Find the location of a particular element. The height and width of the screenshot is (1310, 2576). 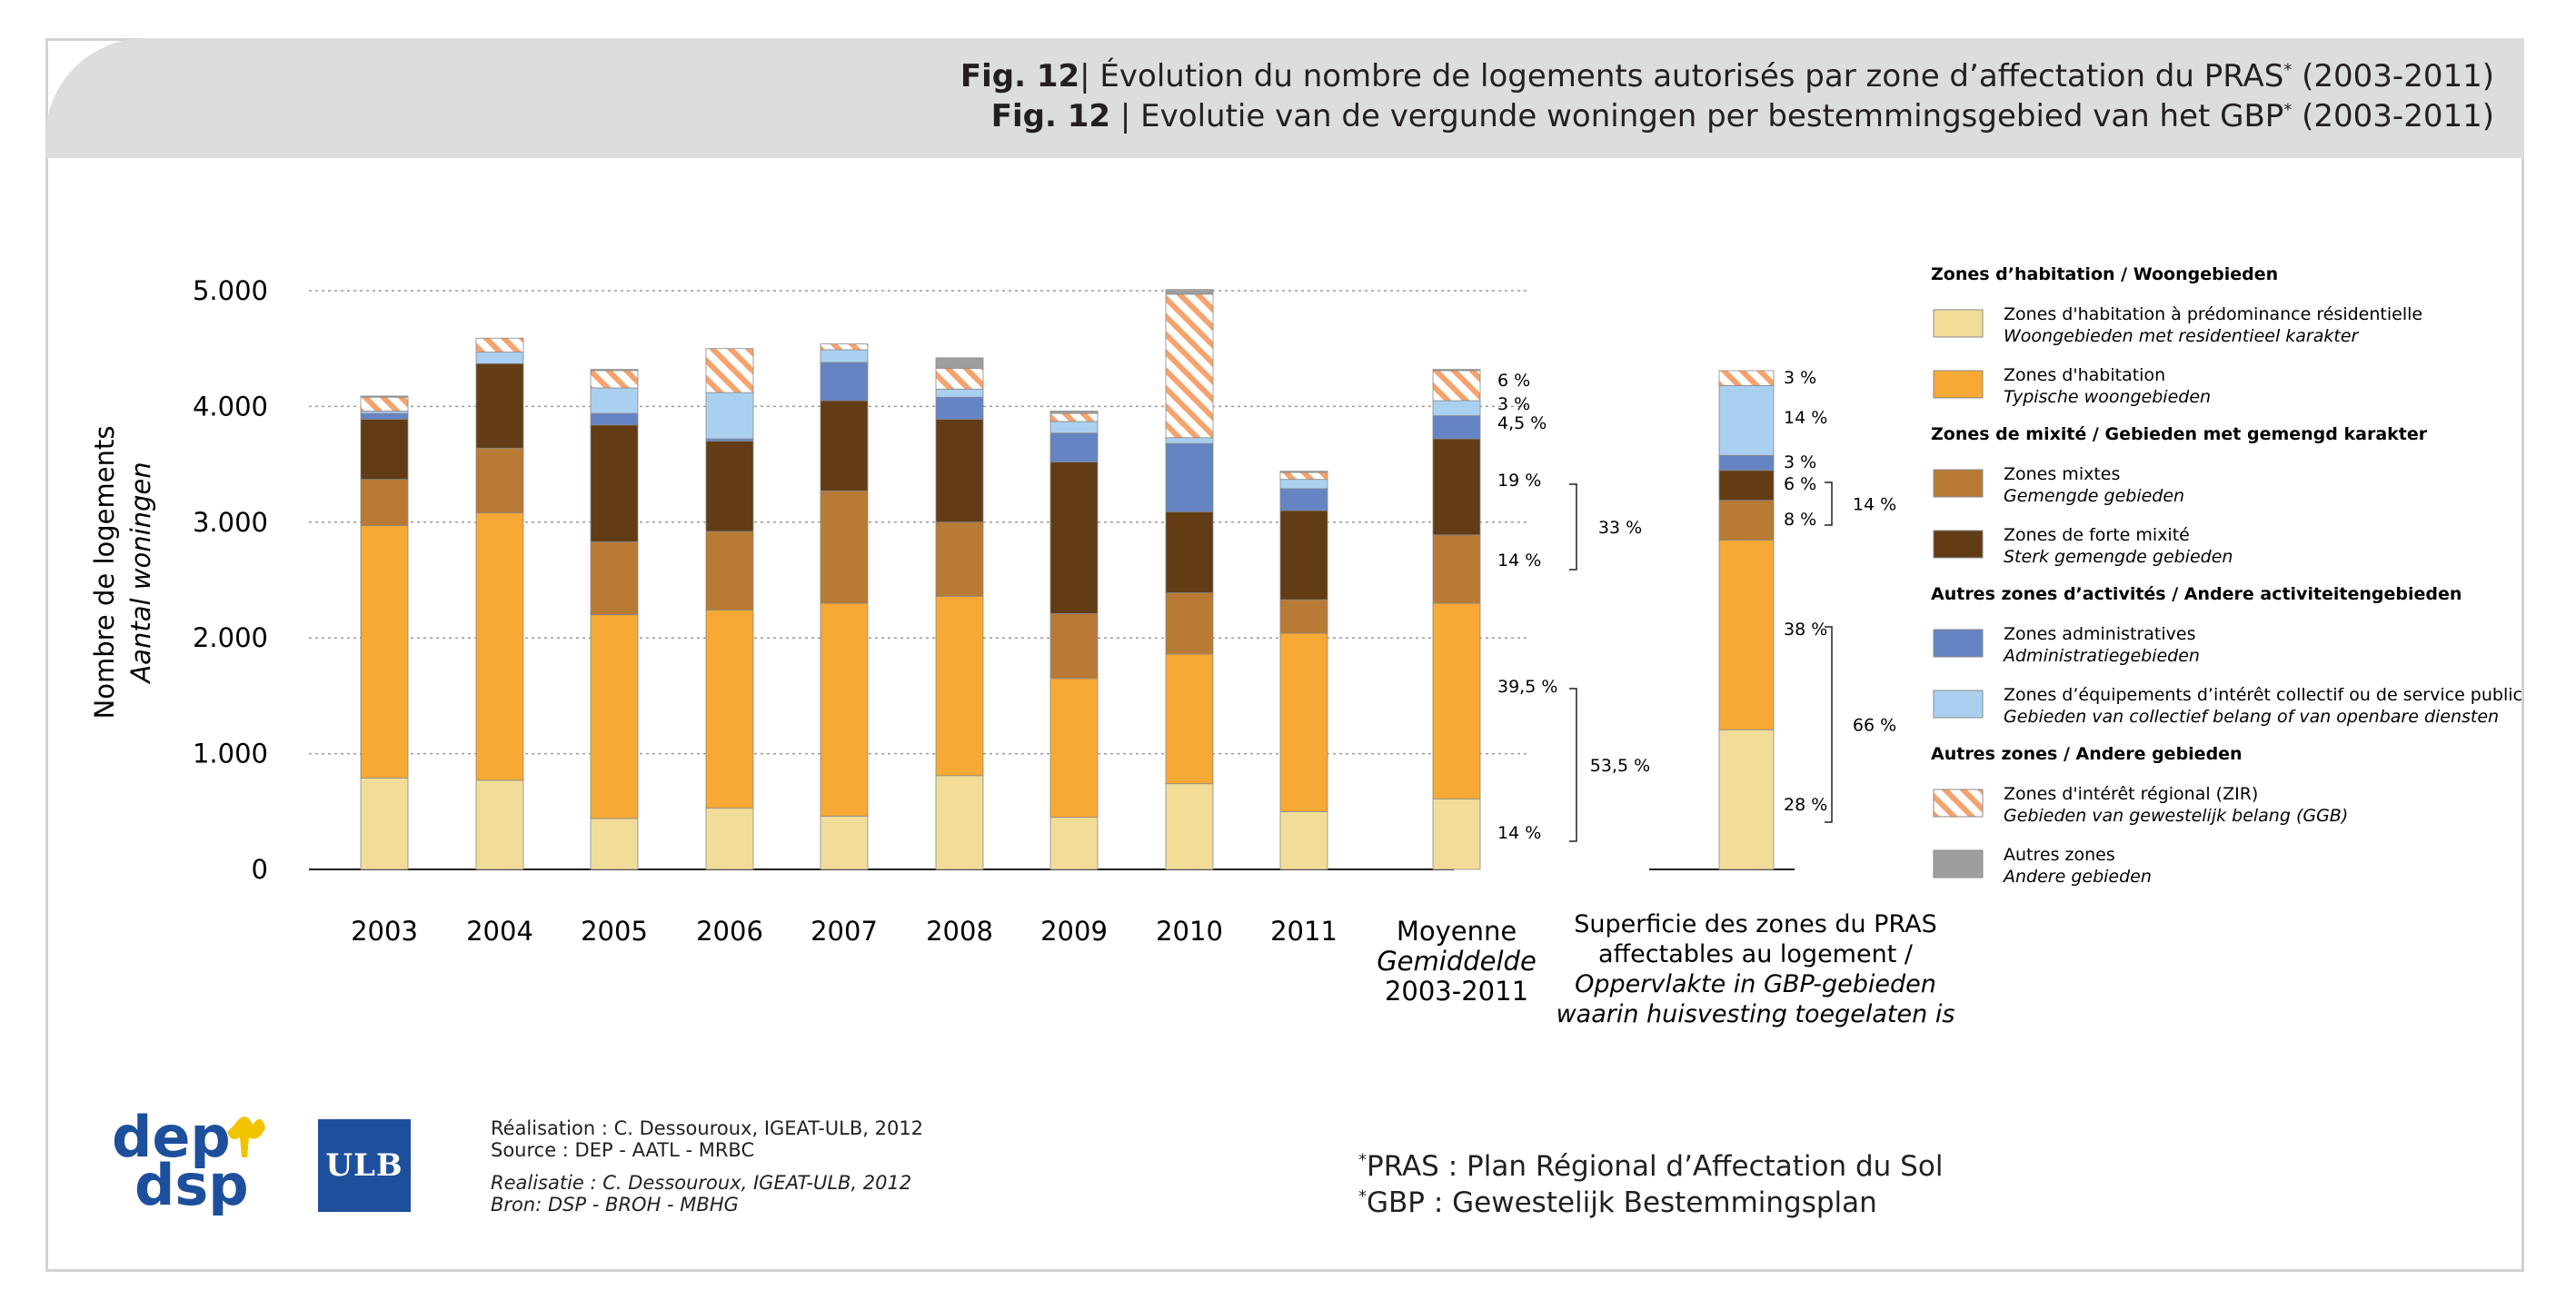

x-tick-label: 2005 is located at coordinates (614, 931).